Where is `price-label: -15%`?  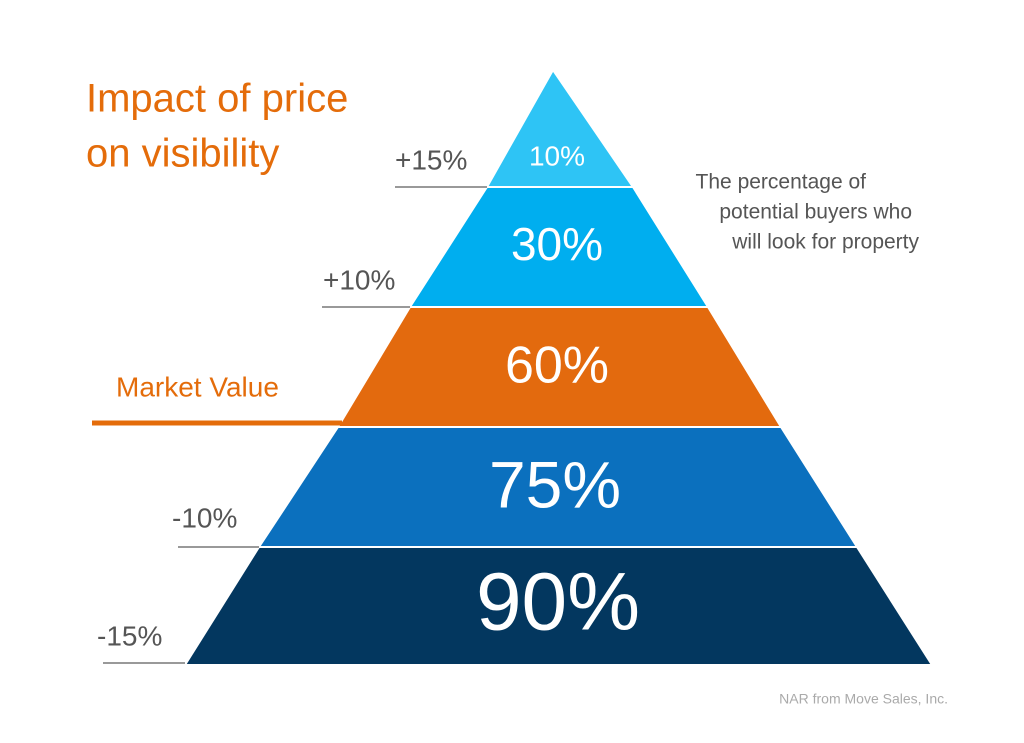
price-label: -15% is located at coordinates (129, 635).